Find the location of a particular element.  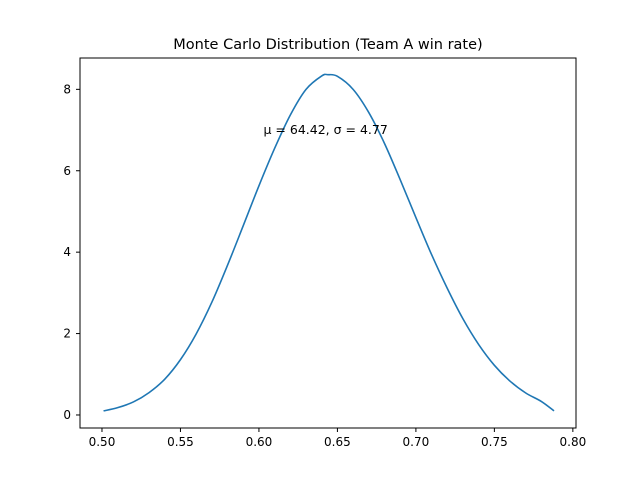

y-tick-label: 6 is located at coordinates (67, 171).